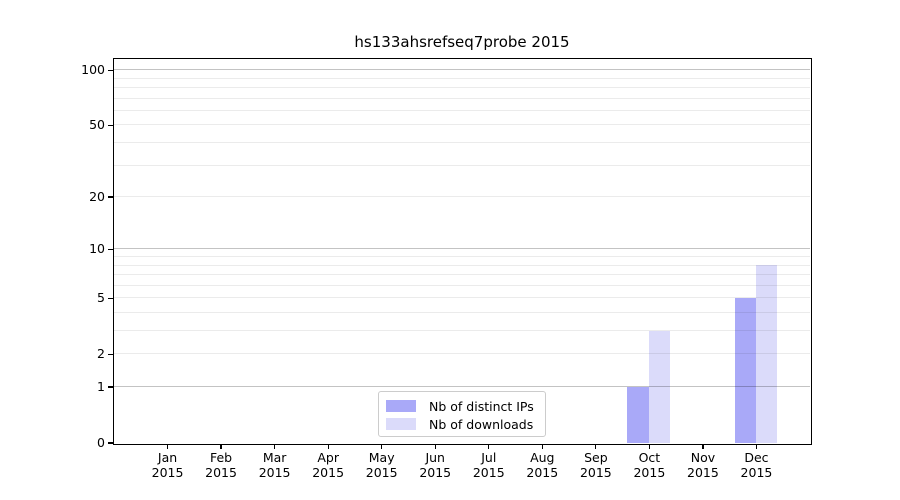 This screenshot has width=900, height=500. What do you see at coordinates (481, 406) in the screenshot?
I see `legend-label-distinct-ips: Nb of distinct IPs` at bounding box center [481, 406].